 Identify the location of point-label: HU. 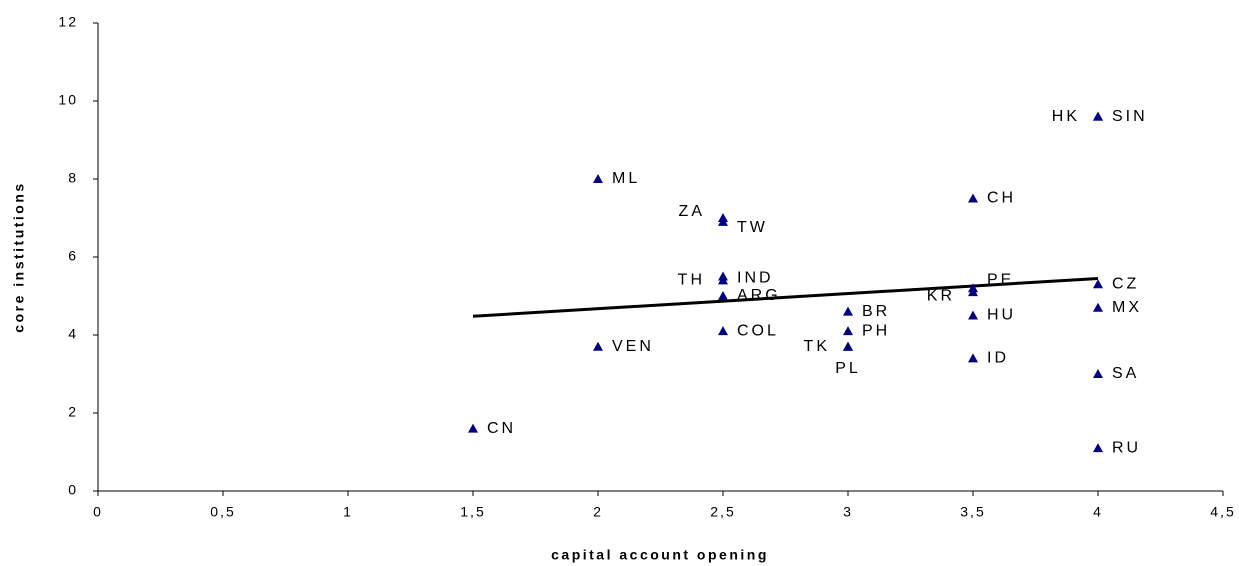
(1001, 315).